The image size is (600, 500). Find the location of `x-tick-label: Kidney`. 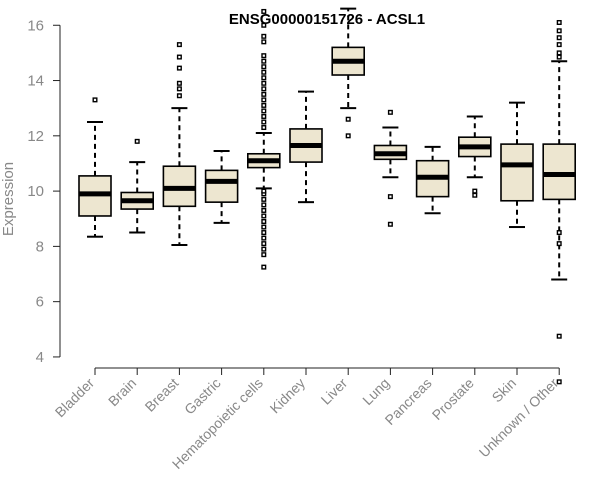

x-tick-label: Kidney is located at coordinates (288, 396).